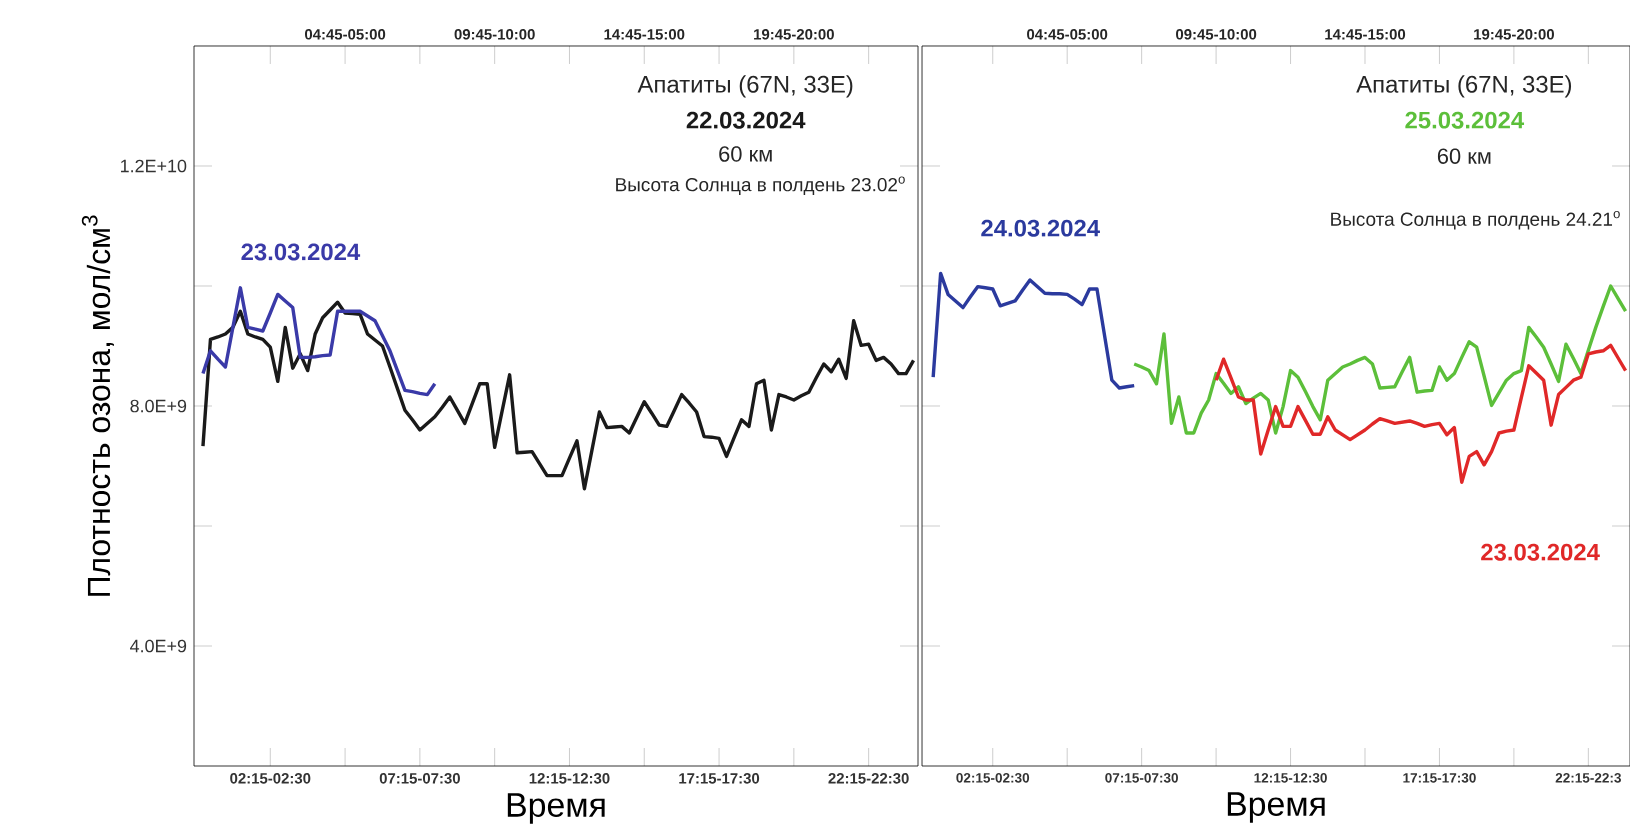 This screenshot has height=840, width=1630. I want to click on text: 22.03.2024, so click(746, 120).